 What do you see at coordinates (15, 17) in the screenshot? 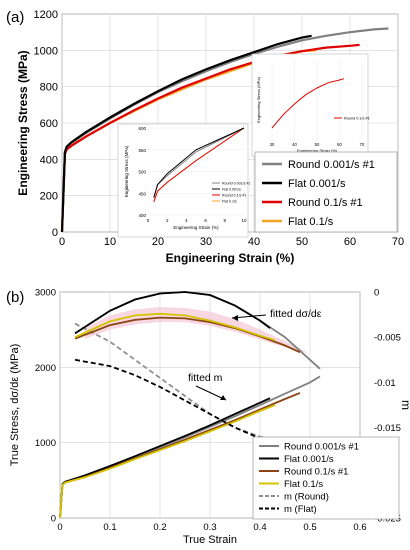
I see `panel-label-a: (a)` at bounding box center [15, 17].